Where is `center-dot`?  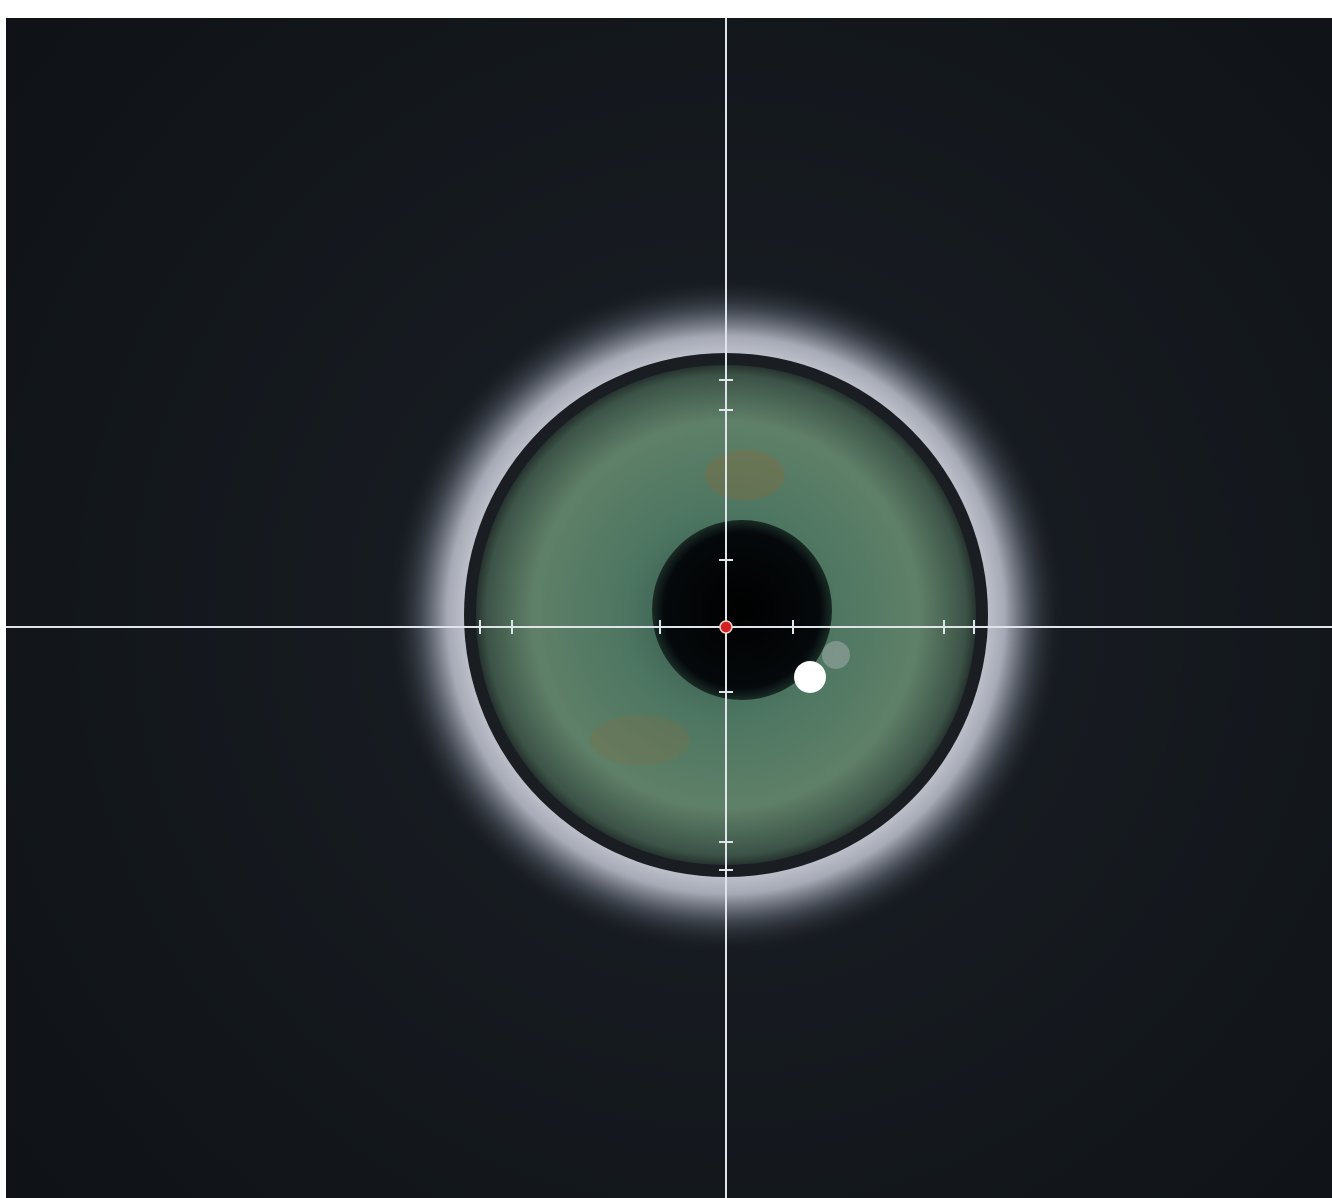 center-dot is located at coordinates (726, 627).